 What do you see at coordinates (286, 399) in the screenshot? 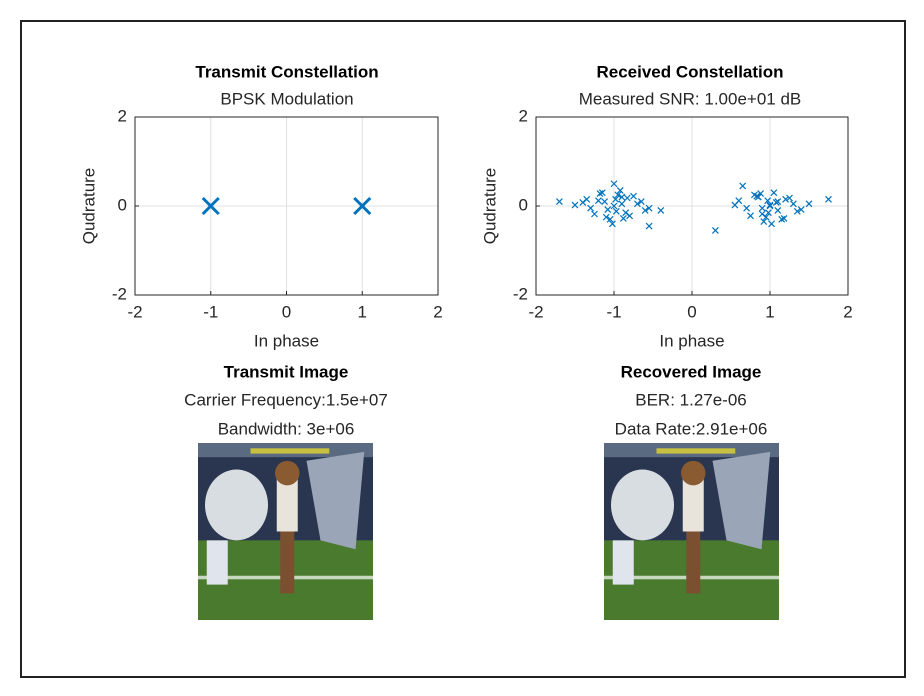
I see `image-subtitle: Carrier Frequency:1.5e+07` at bounding box center [286, 399].